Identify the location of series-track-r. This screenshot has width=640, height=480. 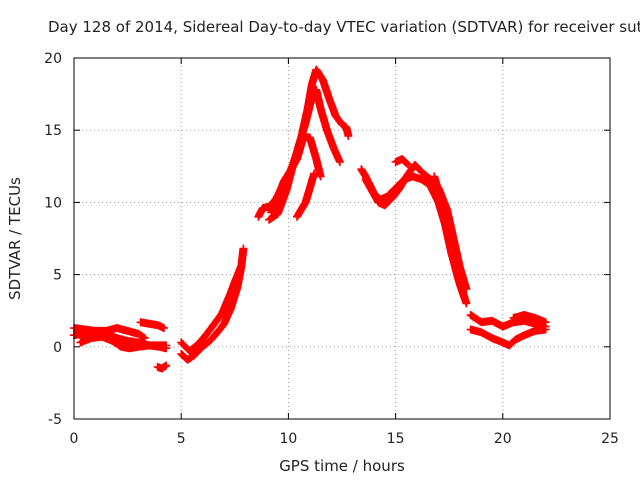
(529, 319).